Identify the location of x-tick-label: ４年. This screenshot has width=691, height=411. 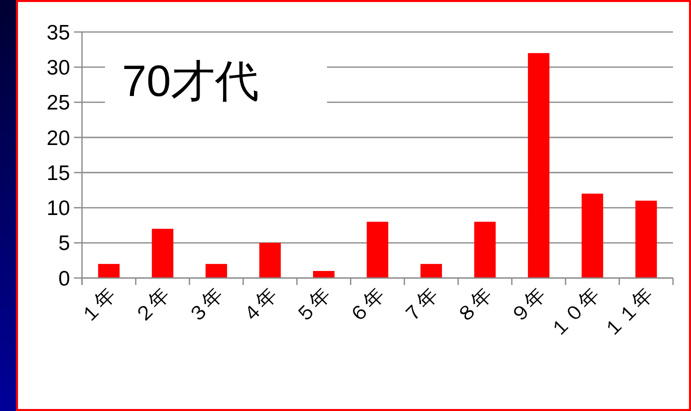
(260, 306).